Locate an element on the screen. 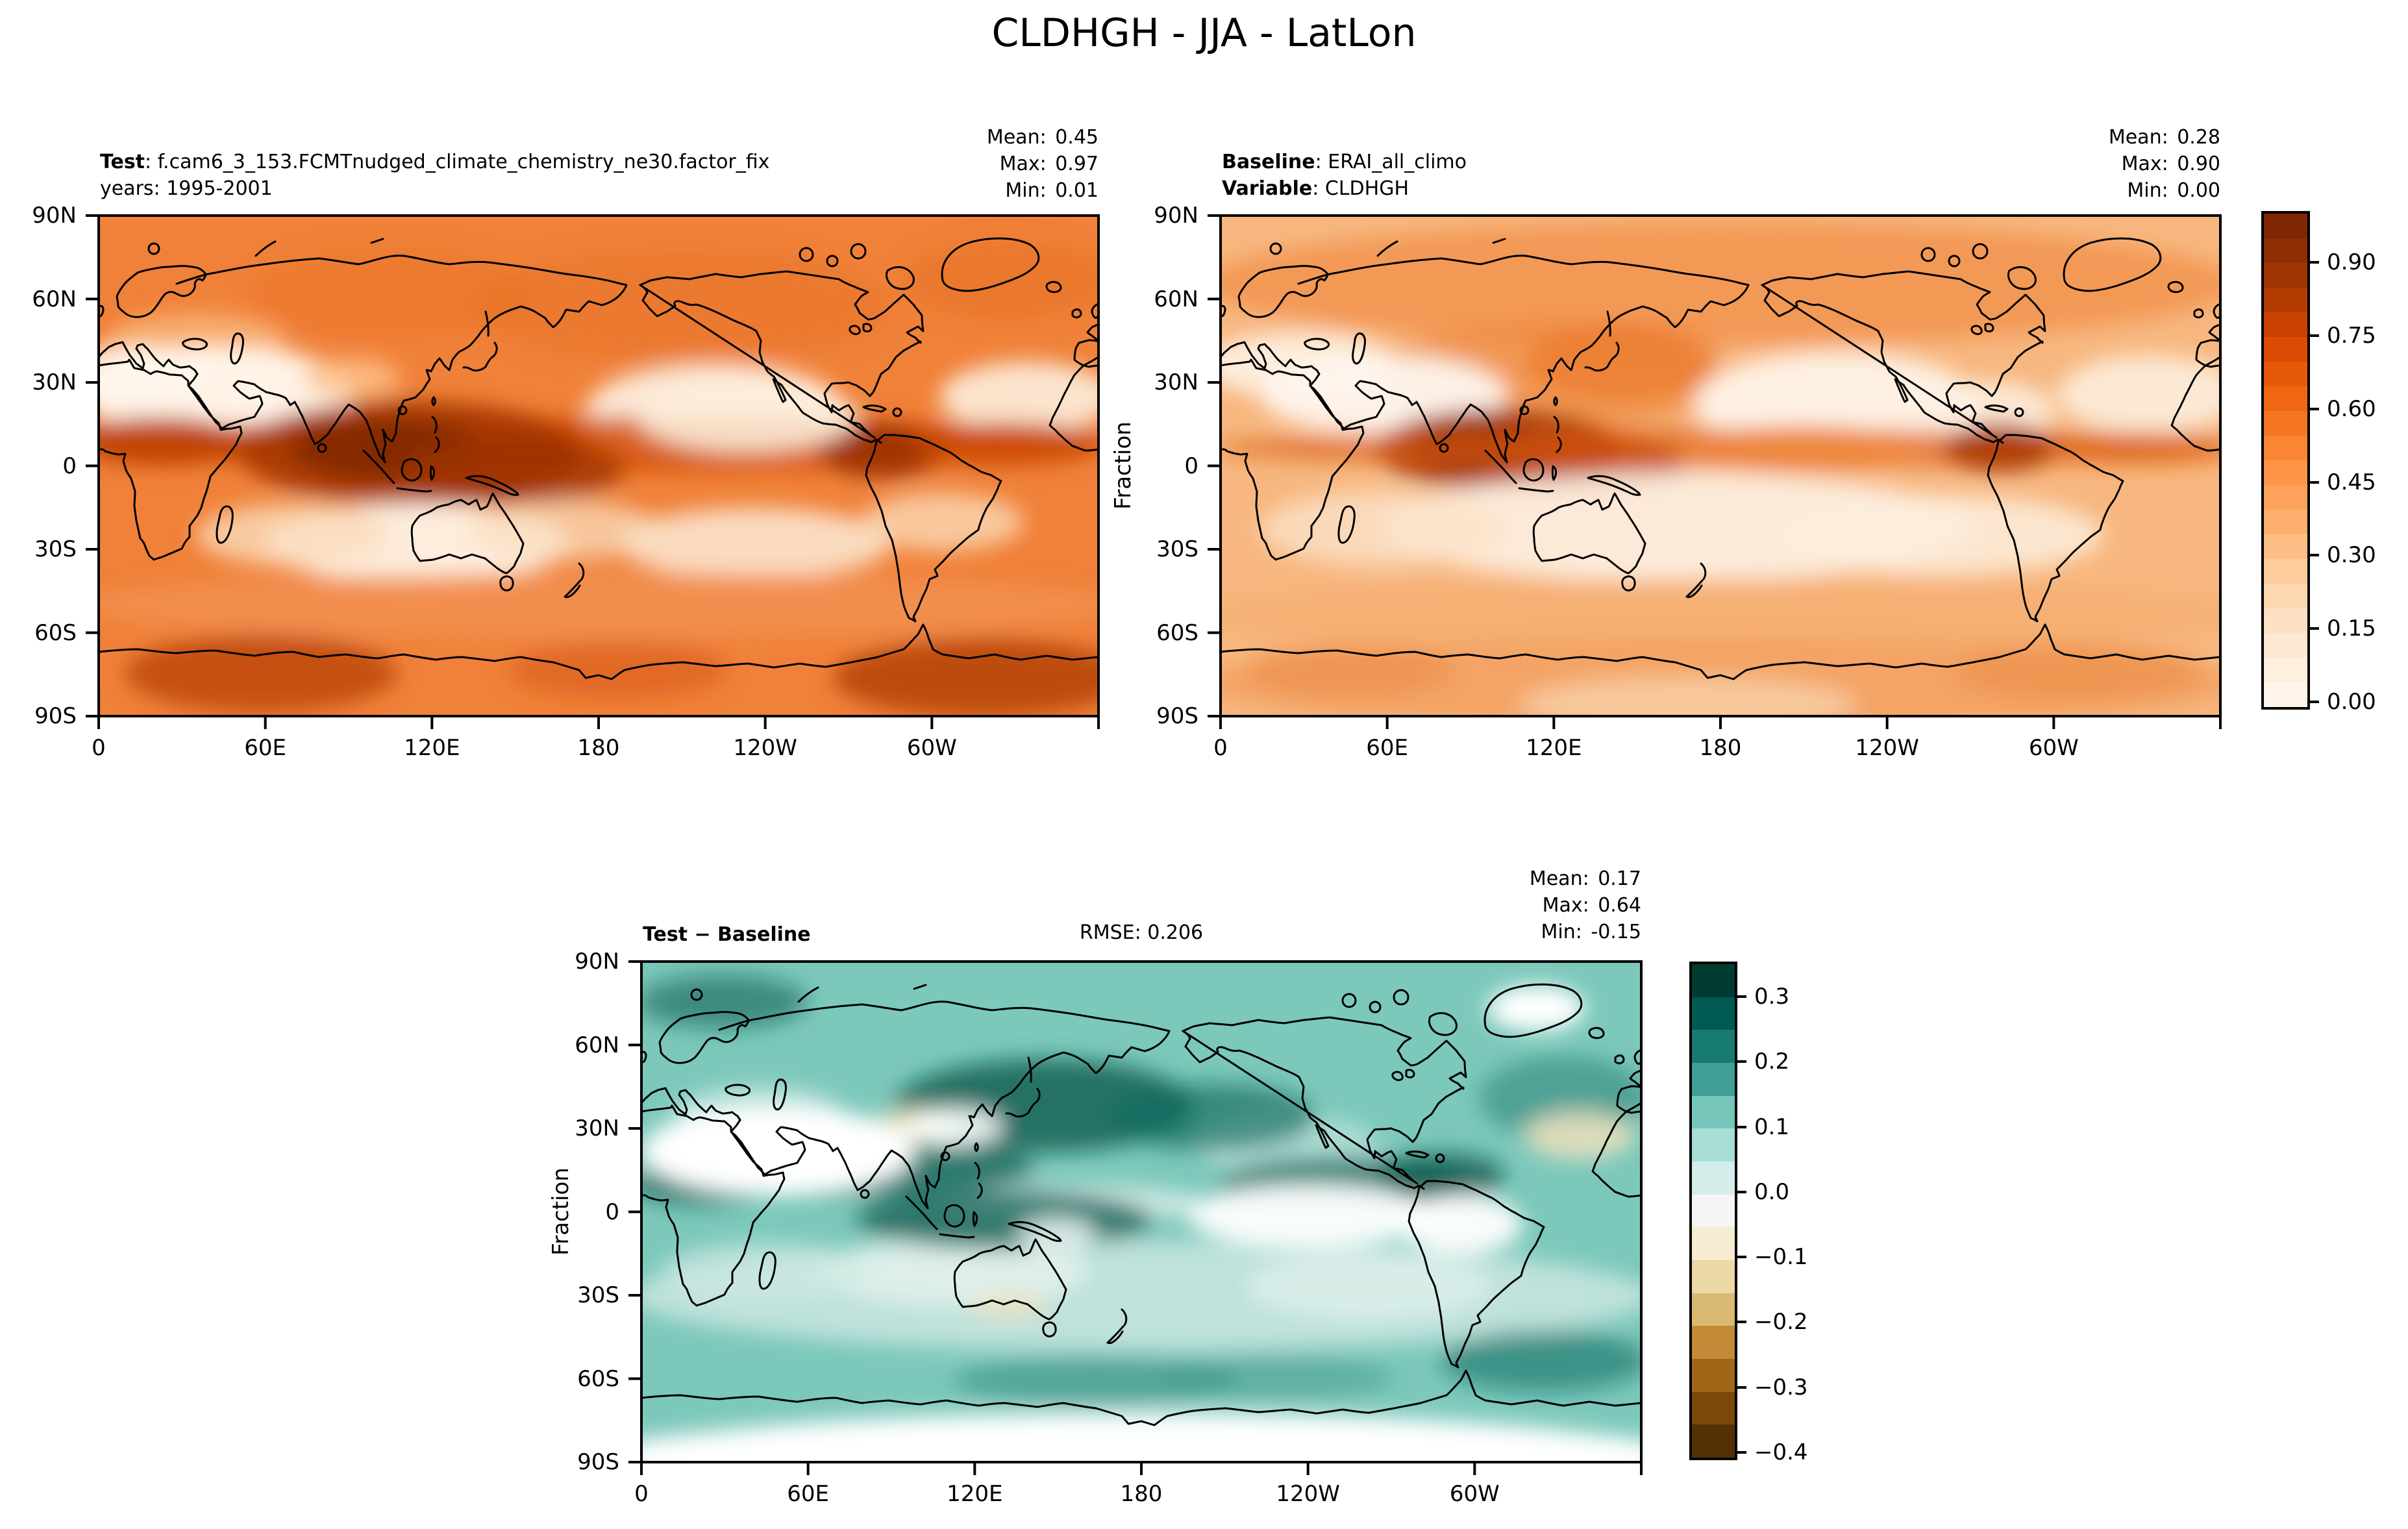 The height and width of the screenshot is (1529, 2408). colorbar-tick-label: −0.1 is located at coordinates (1781, 1257).